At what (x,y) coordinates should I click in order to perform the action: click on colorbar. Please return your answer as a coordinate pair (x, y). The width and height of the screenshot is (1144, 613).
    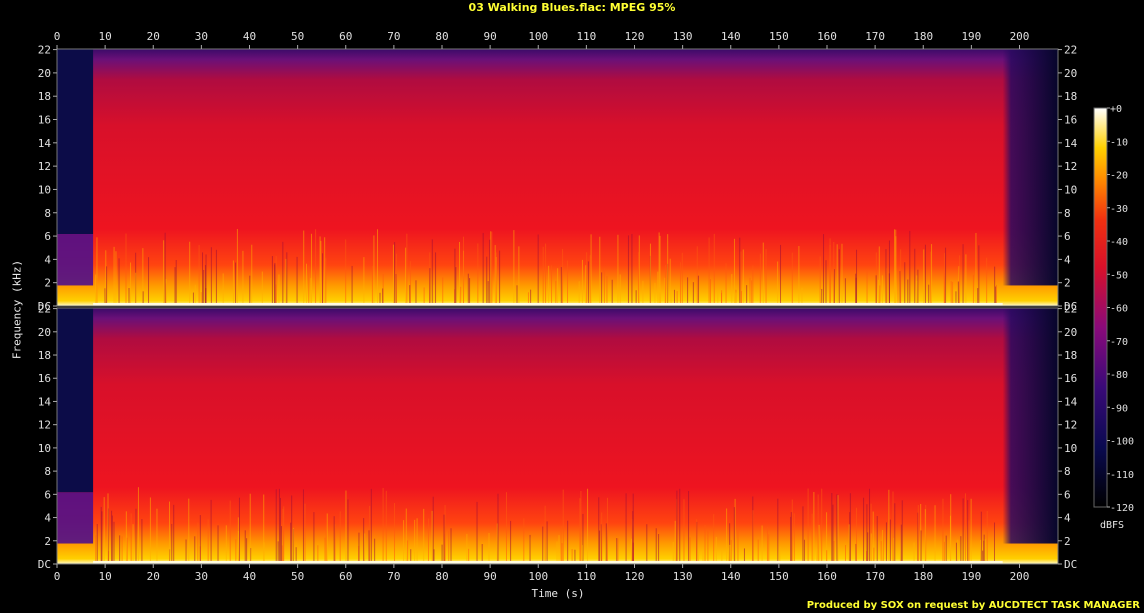
    Looking at the image, I should click on (1100, 307).